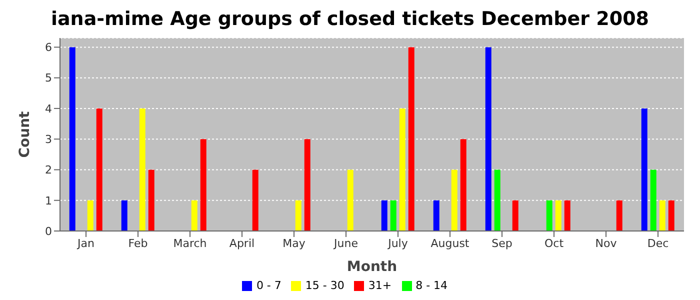 This screenshot has height=300, width=700. Describe the element at coordinates (345, 243) in the screenshot. I see `x-tick-label: June` at that location.